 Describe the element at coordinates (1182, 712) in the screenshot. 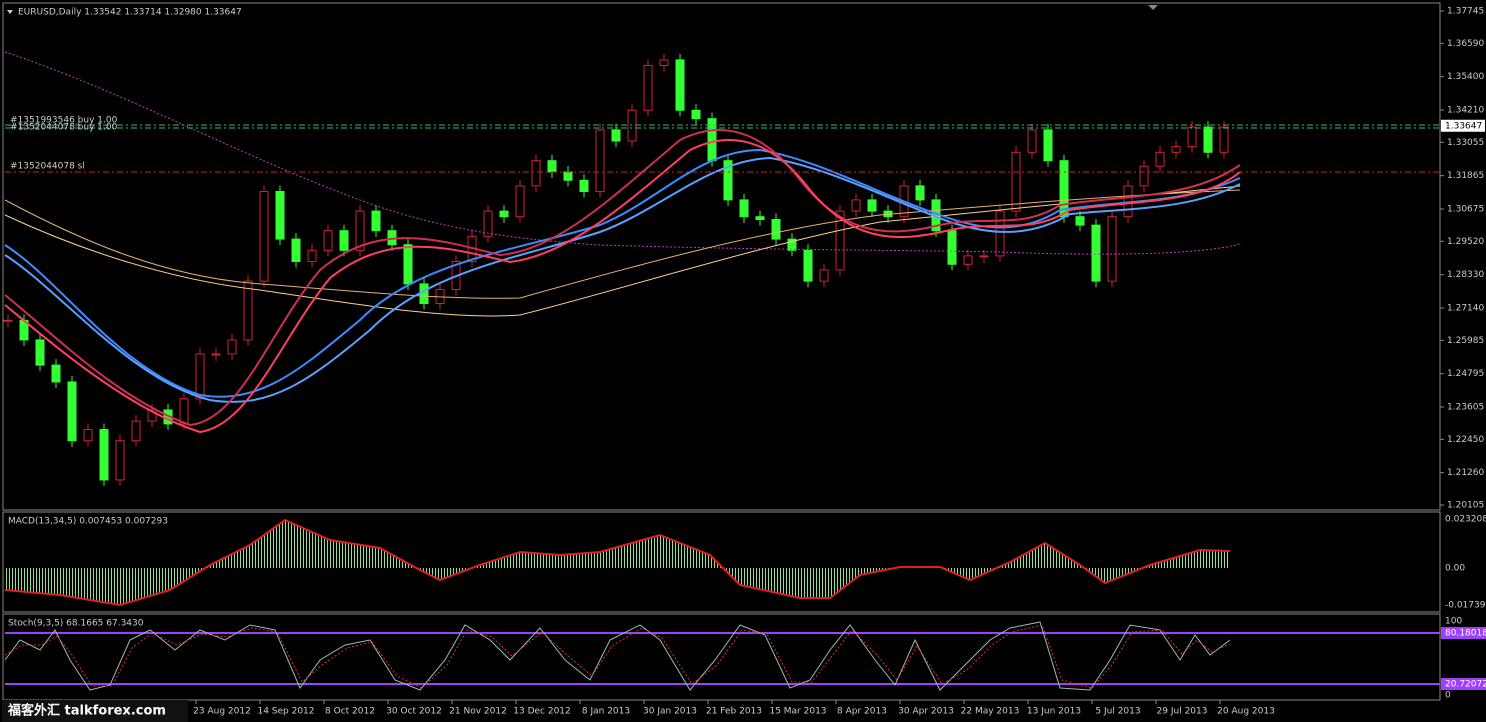

I see `time-label: 29 Jul 2013` at that location.